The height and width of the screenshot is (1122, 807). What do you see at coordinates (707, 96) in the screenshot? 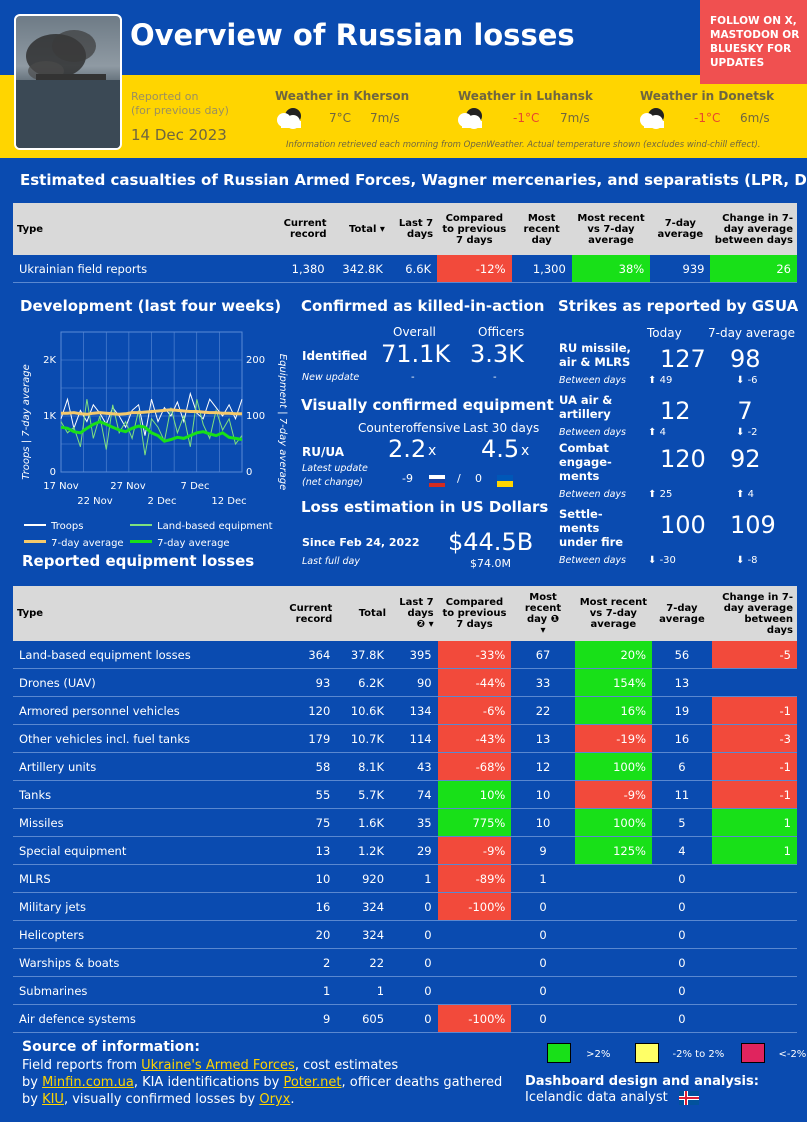
I see `weather-donetsk: Weather in Donetsk` at bounding box center [707, 96].